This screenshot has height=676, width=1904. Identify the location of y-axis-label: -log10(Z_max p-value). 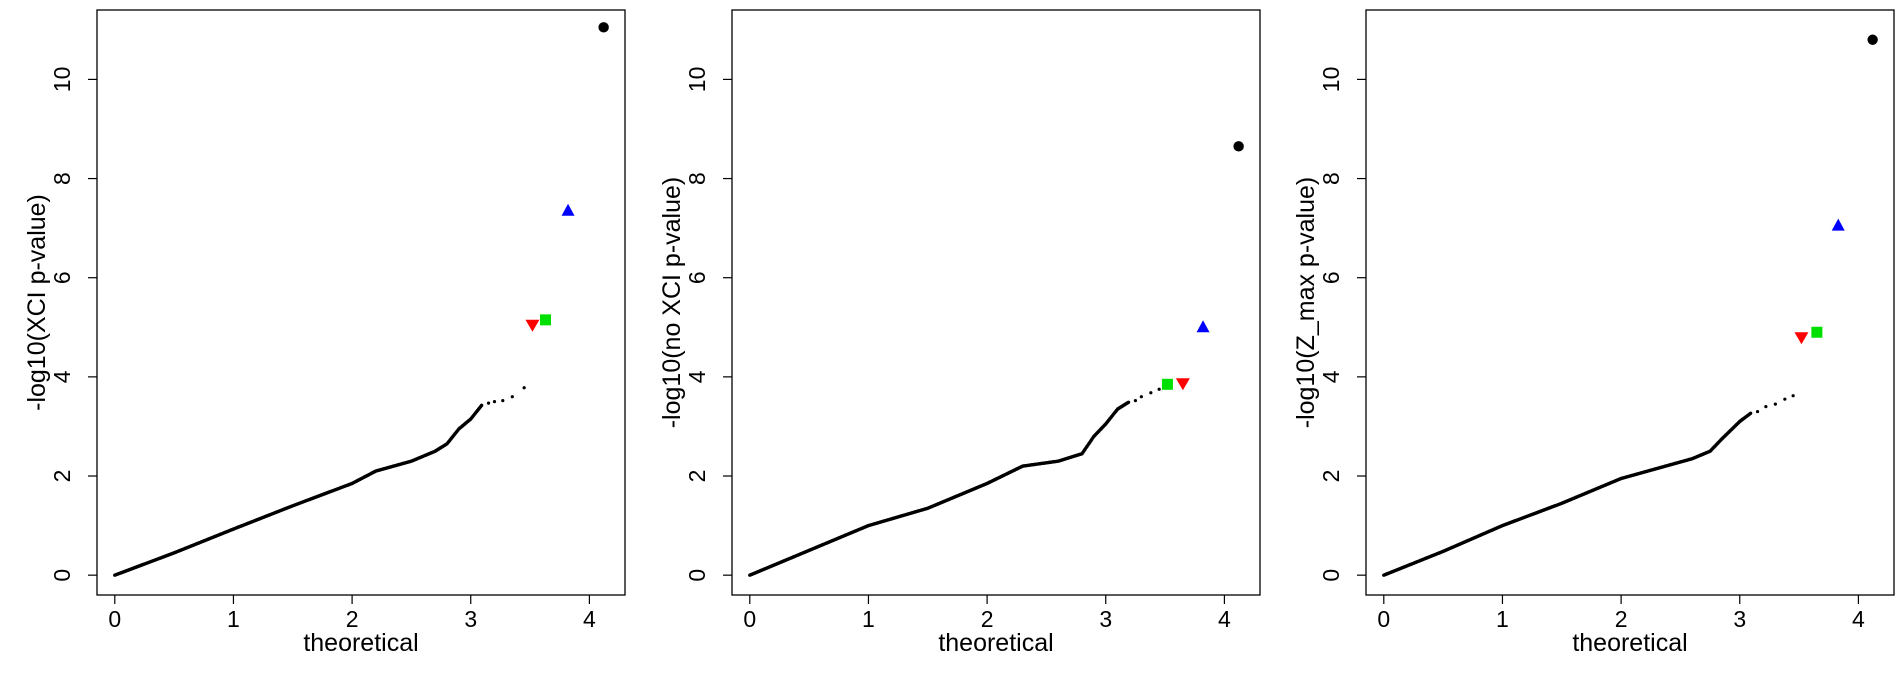
(1306, 303).